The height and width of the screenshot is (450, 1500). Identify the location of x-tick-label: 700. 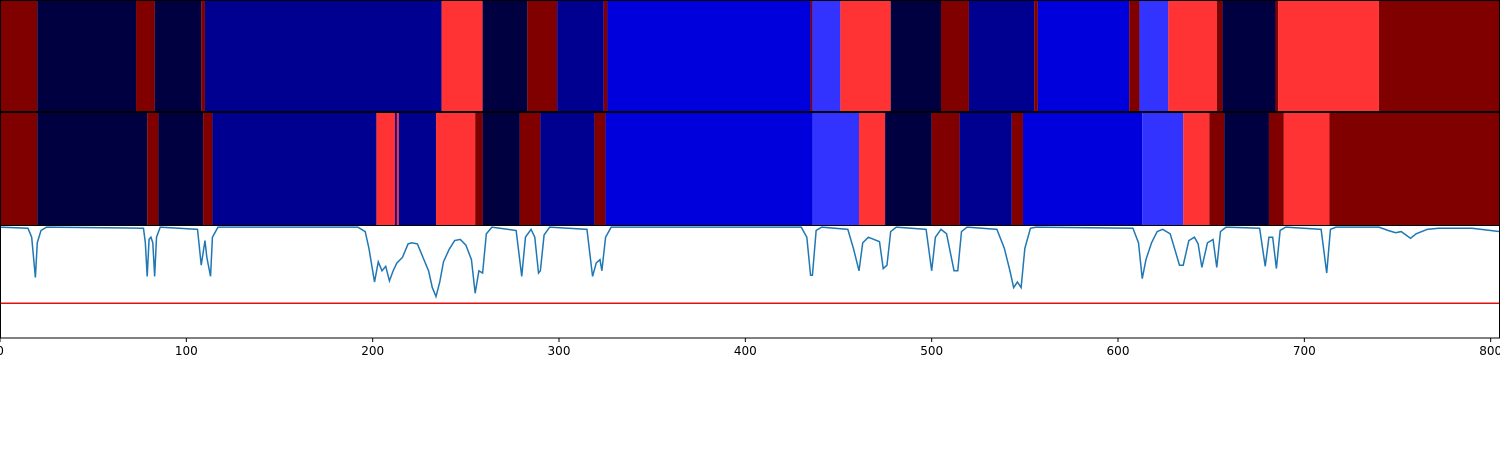
(1304, 351).